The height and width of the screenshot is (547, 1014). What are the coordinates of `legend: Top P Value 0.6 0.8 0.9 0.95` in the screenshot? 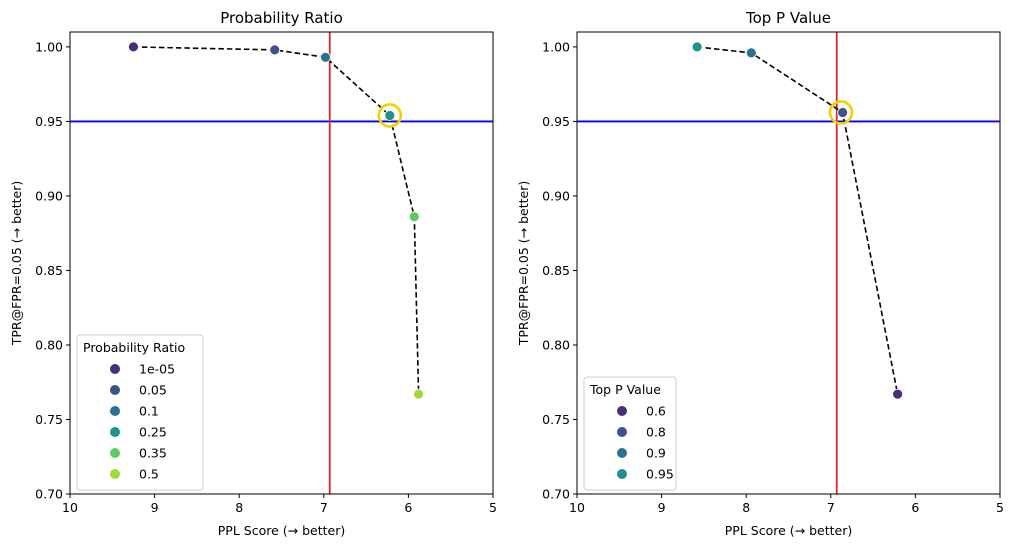 It's located at (630, 433).